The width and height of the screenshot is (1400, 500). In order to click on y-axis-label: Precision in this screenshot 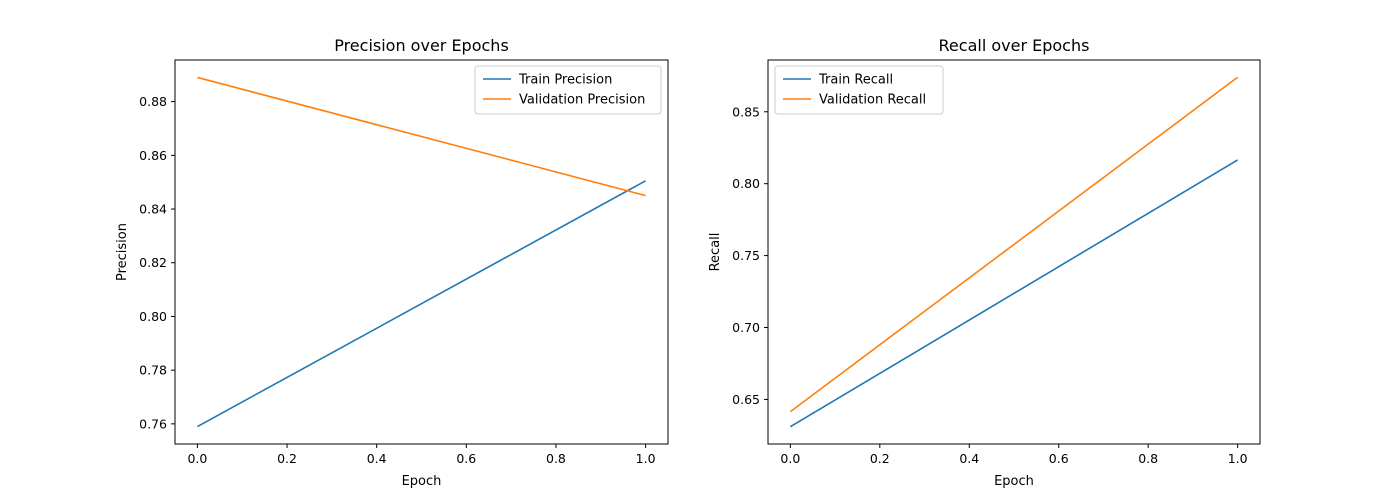, I will do `click(122, 252)`.